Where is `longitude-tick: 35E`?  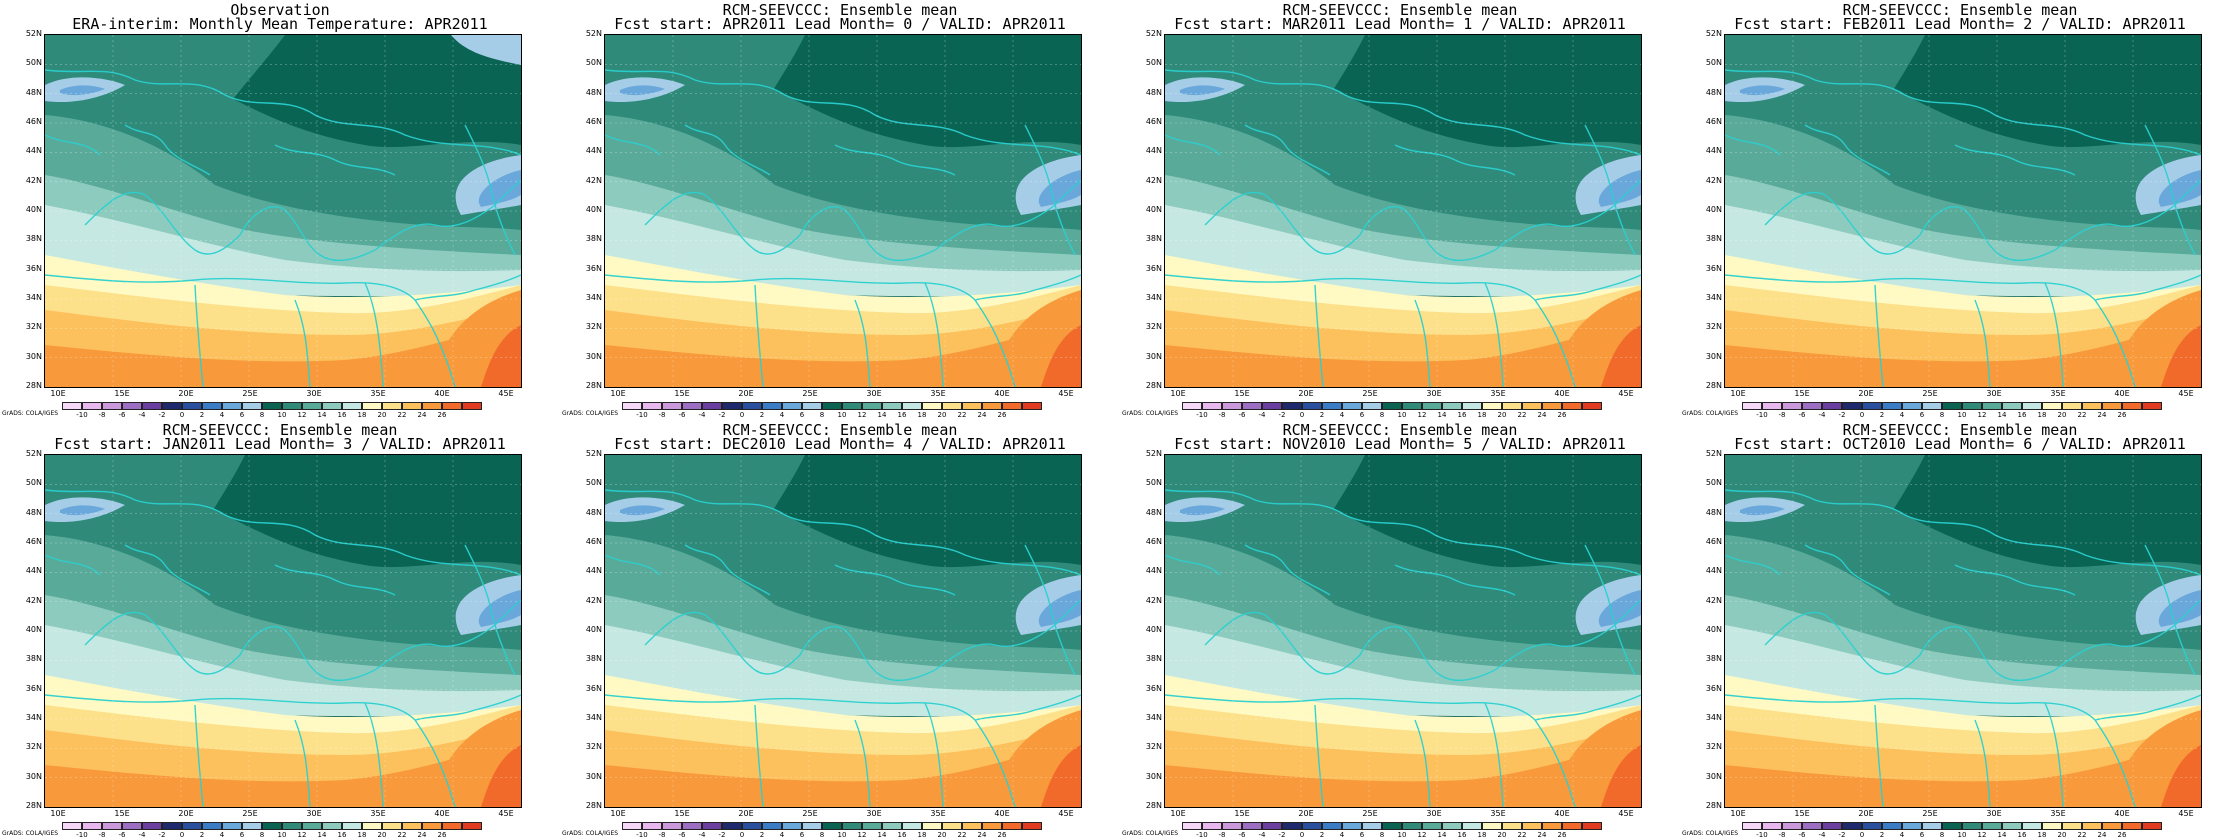
longitude-tick: 35E is located at coordinates (1498, 393).